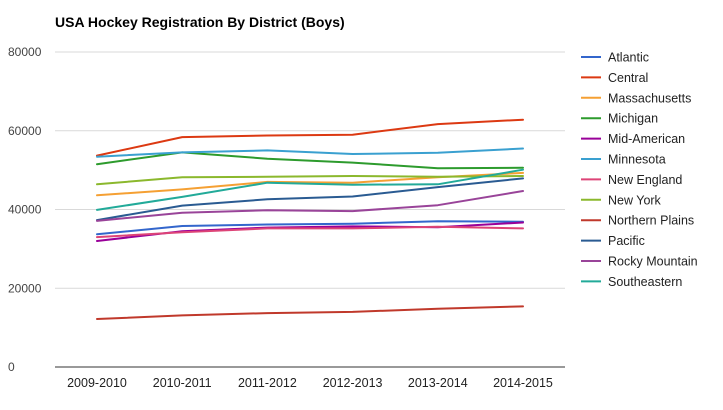  Describe the element at coordinates (267, 383) in the screenshot. I see `x-tick-label: 2011-2012` at that location.